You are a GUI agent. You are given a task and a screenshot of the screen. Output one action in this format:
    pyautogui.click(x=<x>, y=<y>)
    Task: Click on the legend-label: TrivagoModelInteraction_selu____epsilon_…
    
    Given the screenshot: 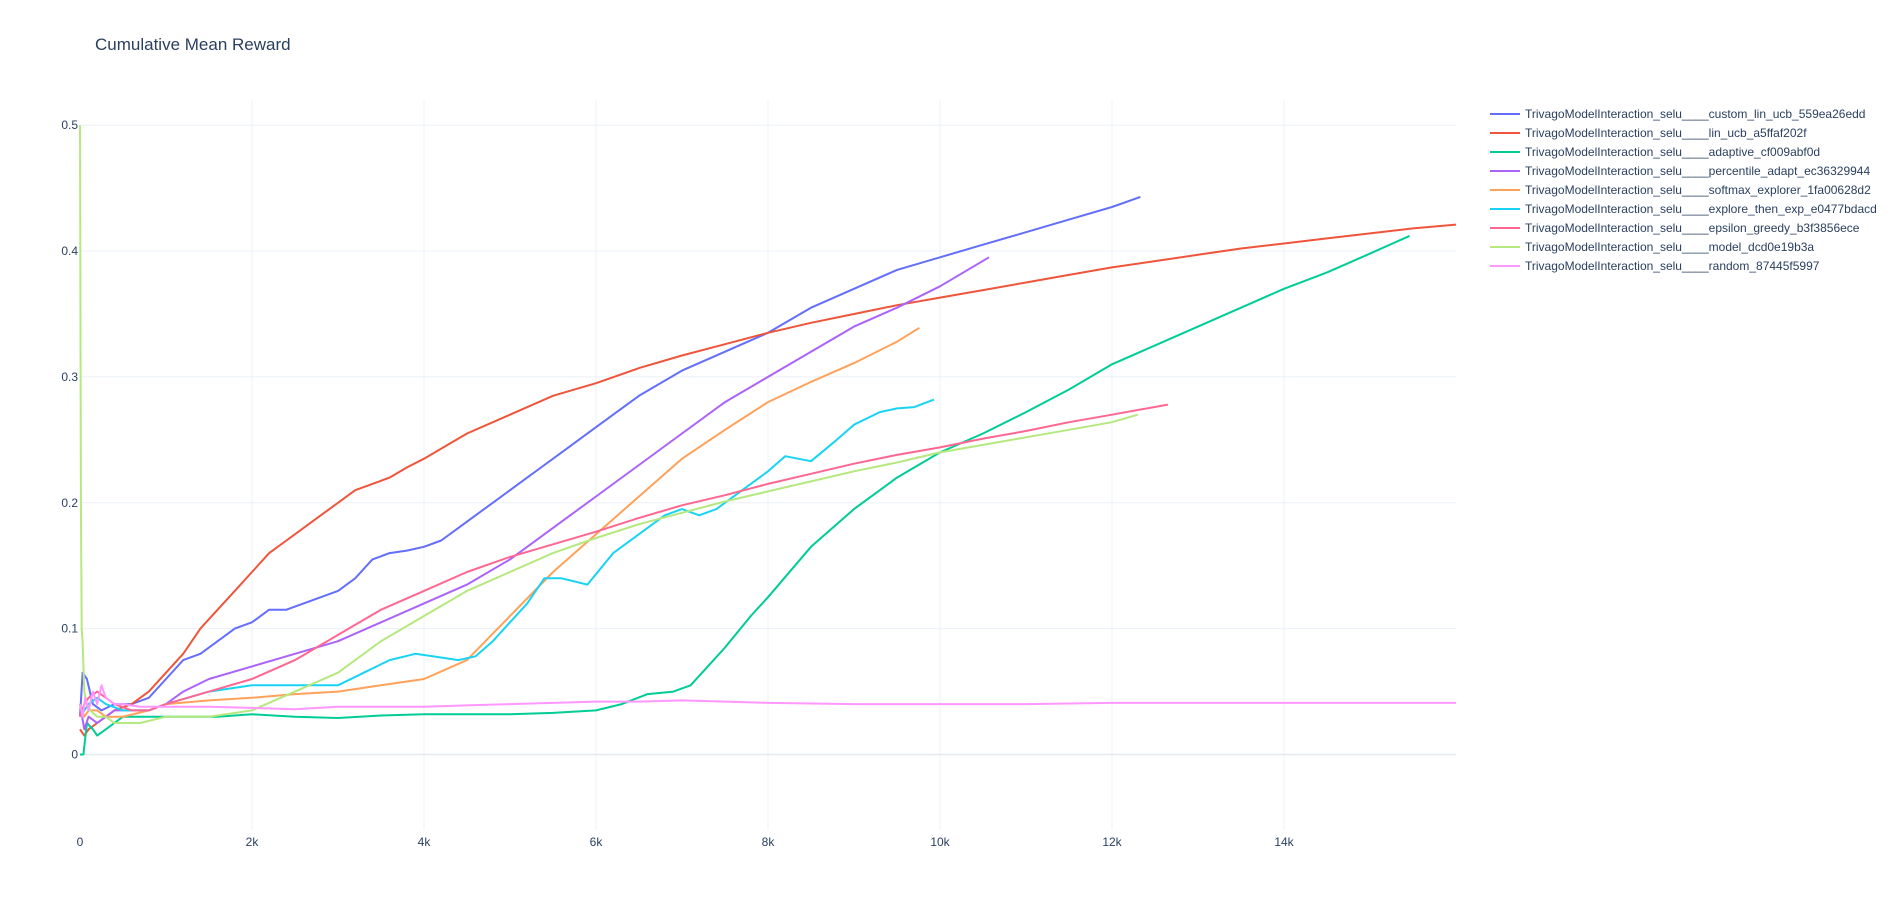 What is the action you would take?
    pyautogui.click(x=1692, y=228)
    